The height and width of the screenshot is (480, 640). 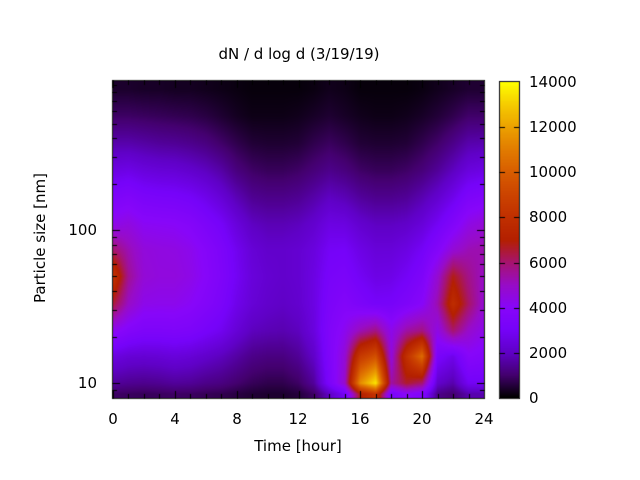 I want to click on x-tick-label-24: 24, so click(x=484, y=419).